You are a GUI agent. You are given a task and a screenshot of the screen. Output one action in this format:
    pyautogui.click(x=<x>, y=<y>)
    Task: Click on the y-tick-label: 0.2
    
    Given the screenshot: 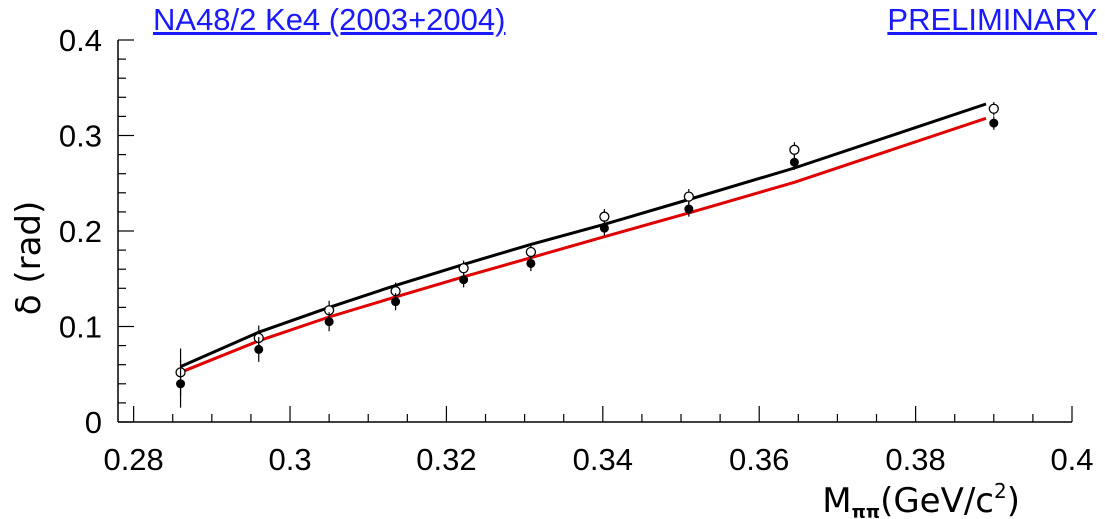 What is the action you would take?
    pyautogui.click(x=80, y=231)
    